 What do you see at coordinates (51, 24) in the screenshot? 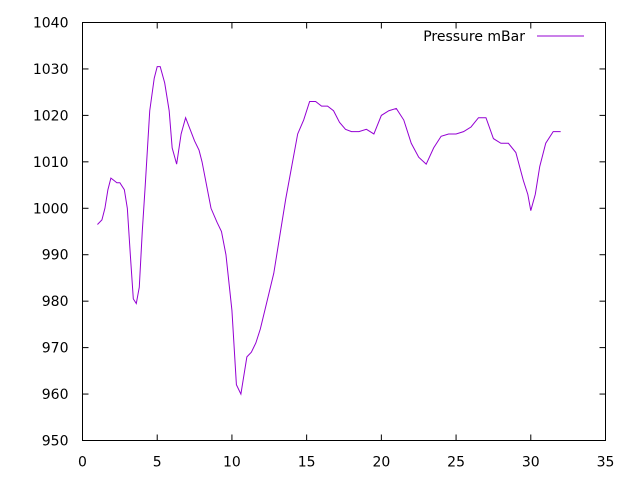
I see `y-tick-label: 1040` at bounding box center [51, 24].